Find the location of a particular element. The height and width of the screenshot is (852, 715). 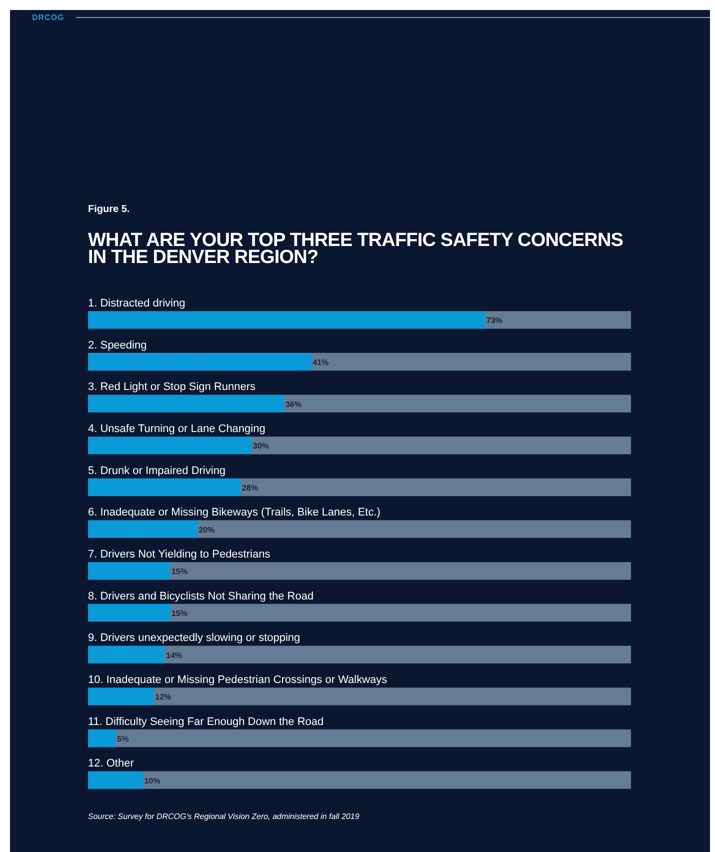

chart-subtitle: Figure 5. is located at coordinates (109, 209).